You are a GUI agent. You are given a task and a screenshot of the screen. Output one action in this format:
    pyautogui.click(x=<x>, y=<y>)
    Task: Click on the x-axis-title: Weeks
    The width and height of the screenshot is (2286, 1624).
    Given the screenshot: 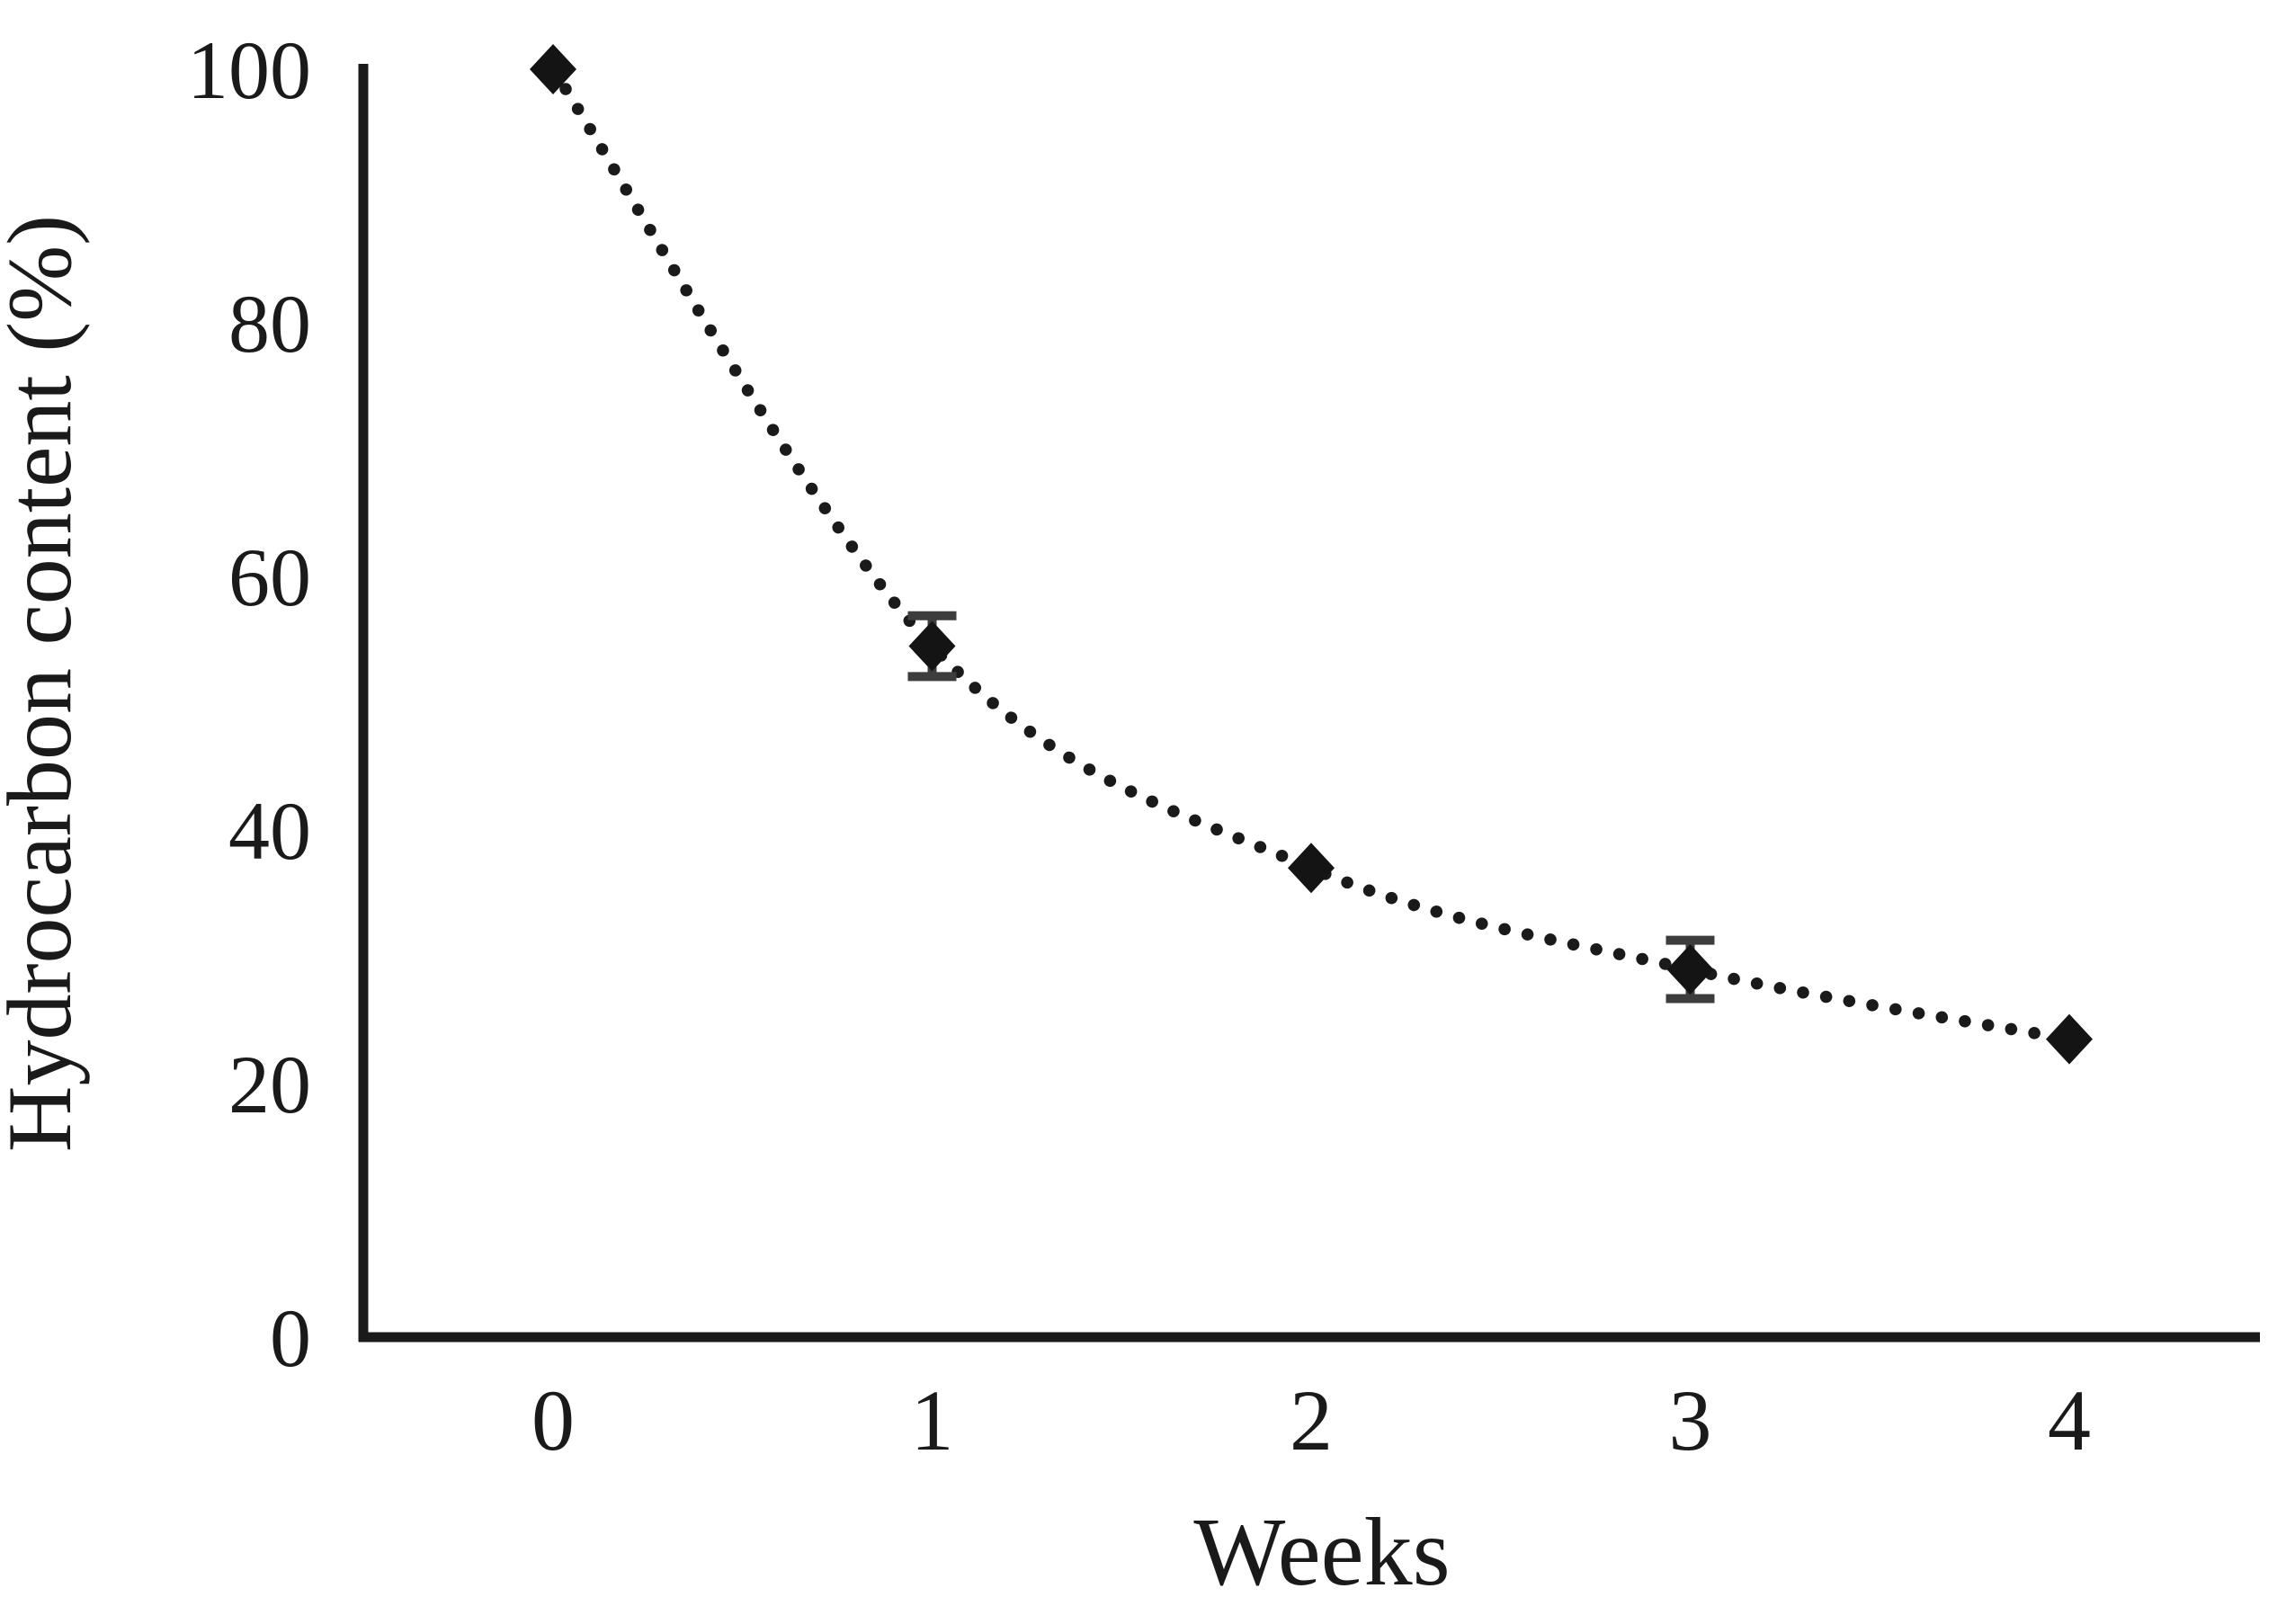 What is the action you would take?
    pyautogui.click(x=1321, y=1552)
    